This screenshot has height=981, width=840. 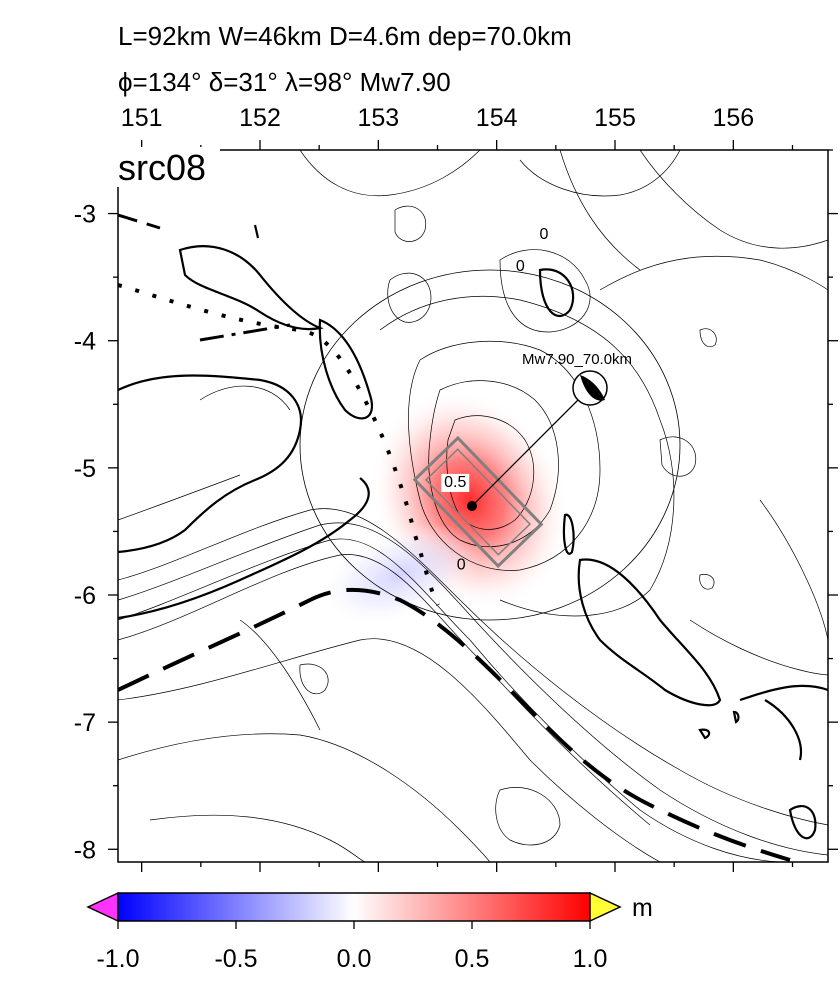 What do you see at coordinates (162, 167) in the screenshot?
I see `panel-label: src08` at bounding box center [162, 167].